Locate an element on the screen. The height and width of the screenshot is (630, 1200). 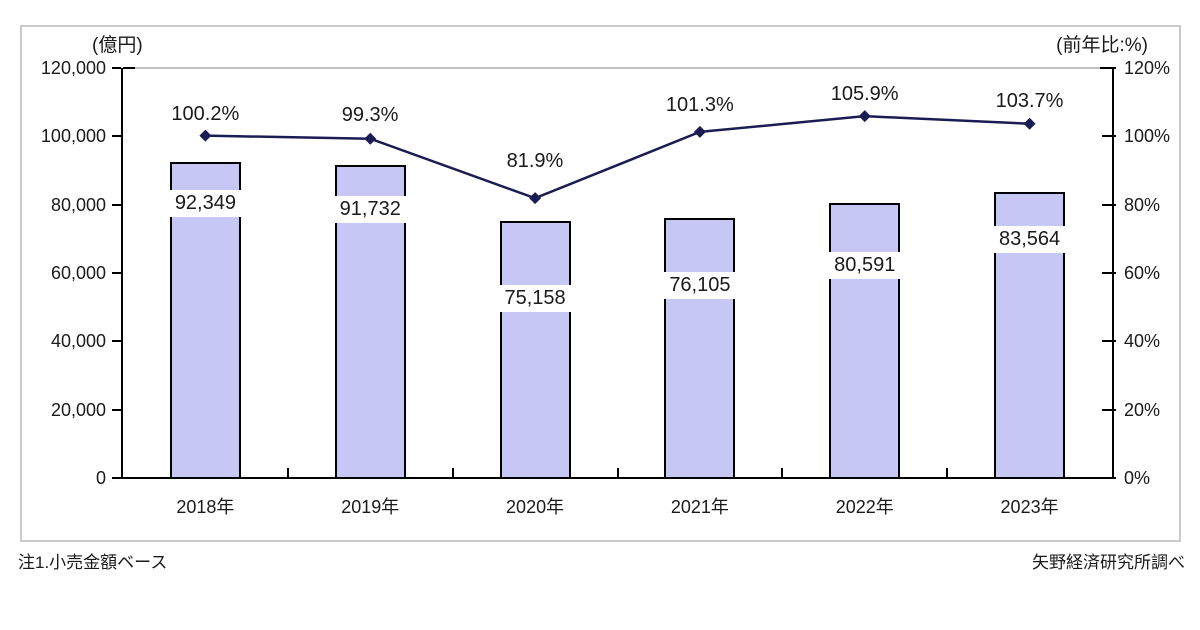
y-axis-left-label: 40,000 is located at coordinates (78, 341).